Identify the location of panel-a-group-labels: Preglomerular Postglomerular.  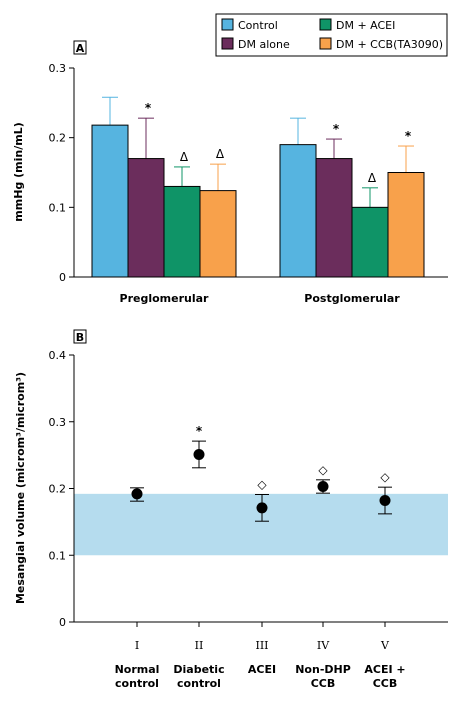
(260, 298).